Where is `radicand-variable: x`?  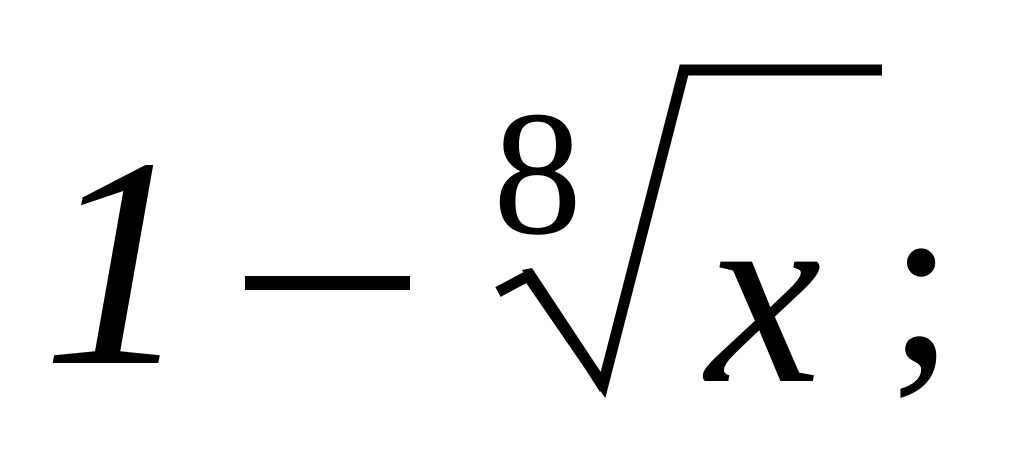 radicand-variable: x is located at coordinates (764, 294).